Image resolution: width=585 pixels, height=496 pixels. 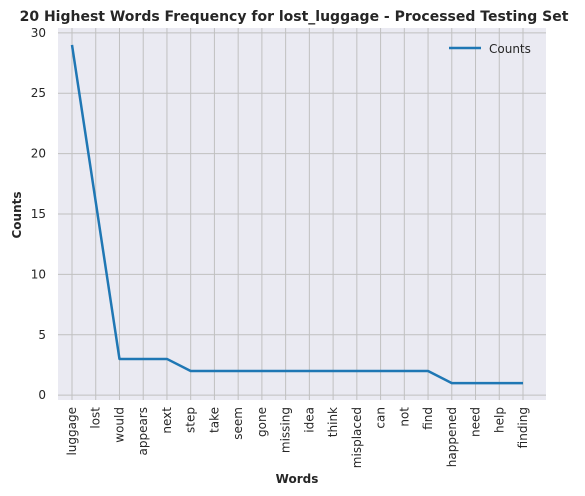 I want to click on x-tick-label: next, so click(x=167, y=420).